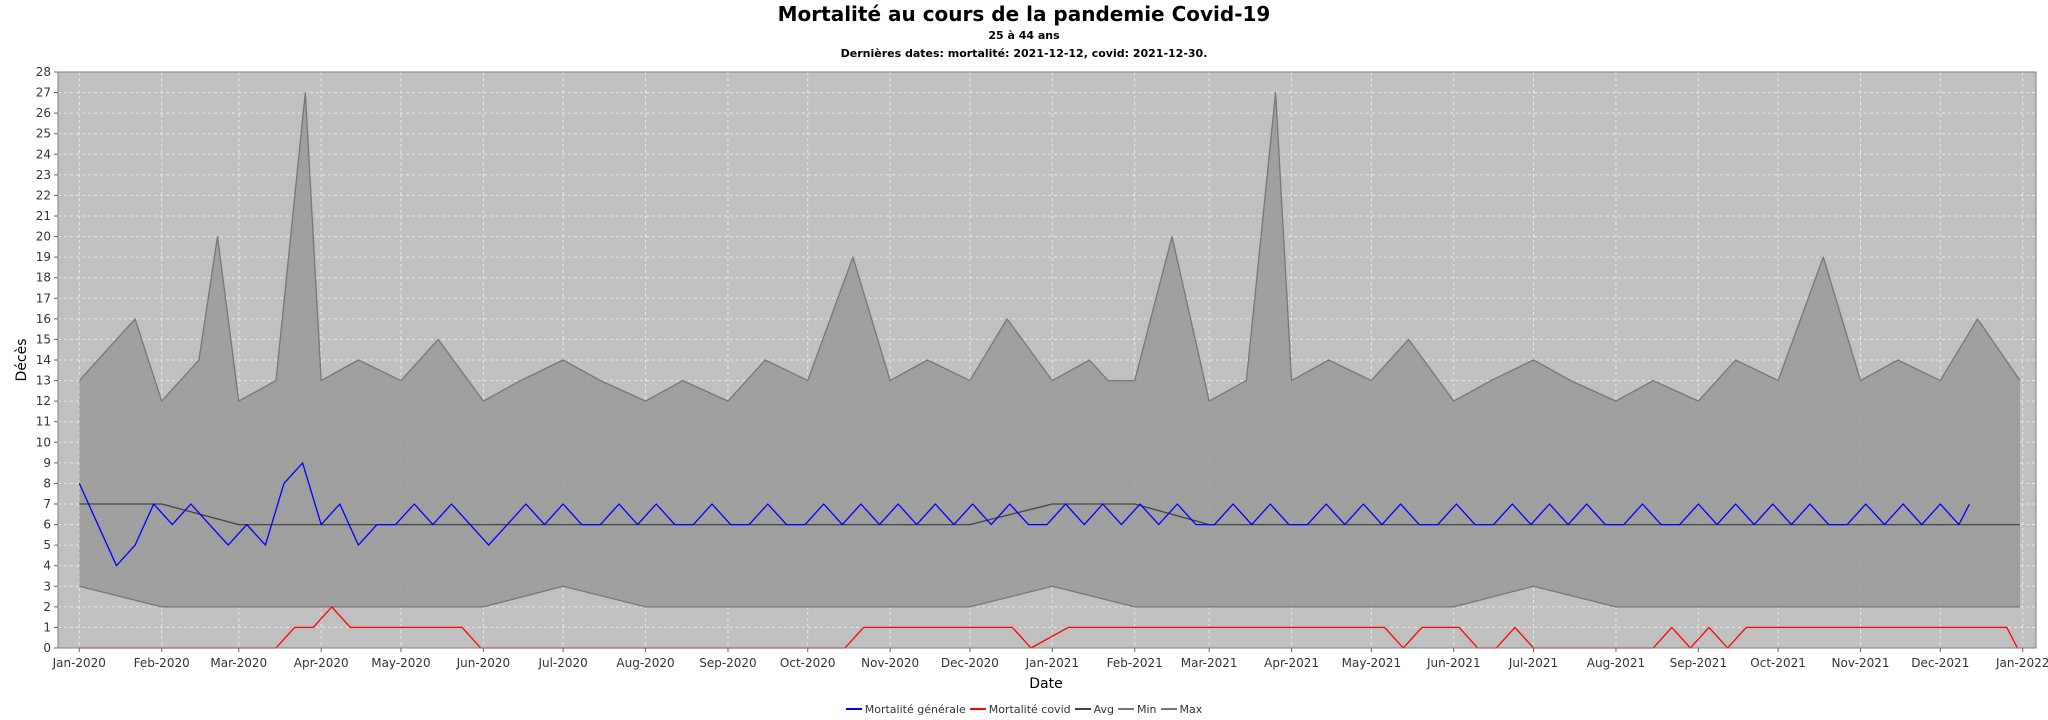 This screenshot has height=720, width=2048. Describe the element at coordinates (43, 360) in the screenshot. I see `y-tick-label: 14` at that location.